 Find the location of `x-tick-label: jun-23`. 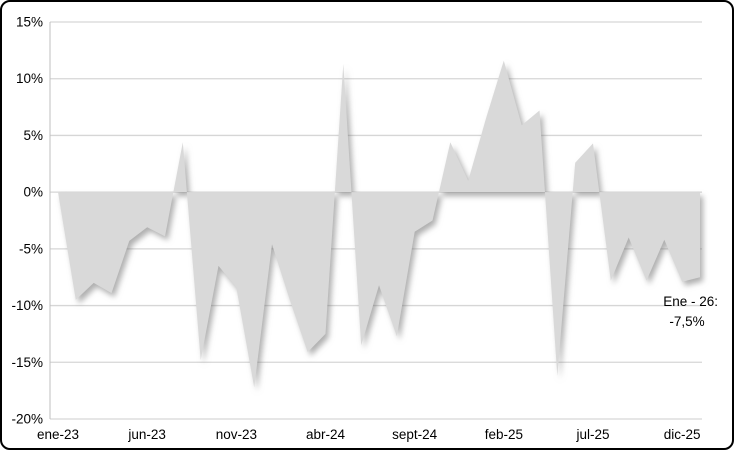

x-tick-label: jun-23 is located at coordinates (146, 434).